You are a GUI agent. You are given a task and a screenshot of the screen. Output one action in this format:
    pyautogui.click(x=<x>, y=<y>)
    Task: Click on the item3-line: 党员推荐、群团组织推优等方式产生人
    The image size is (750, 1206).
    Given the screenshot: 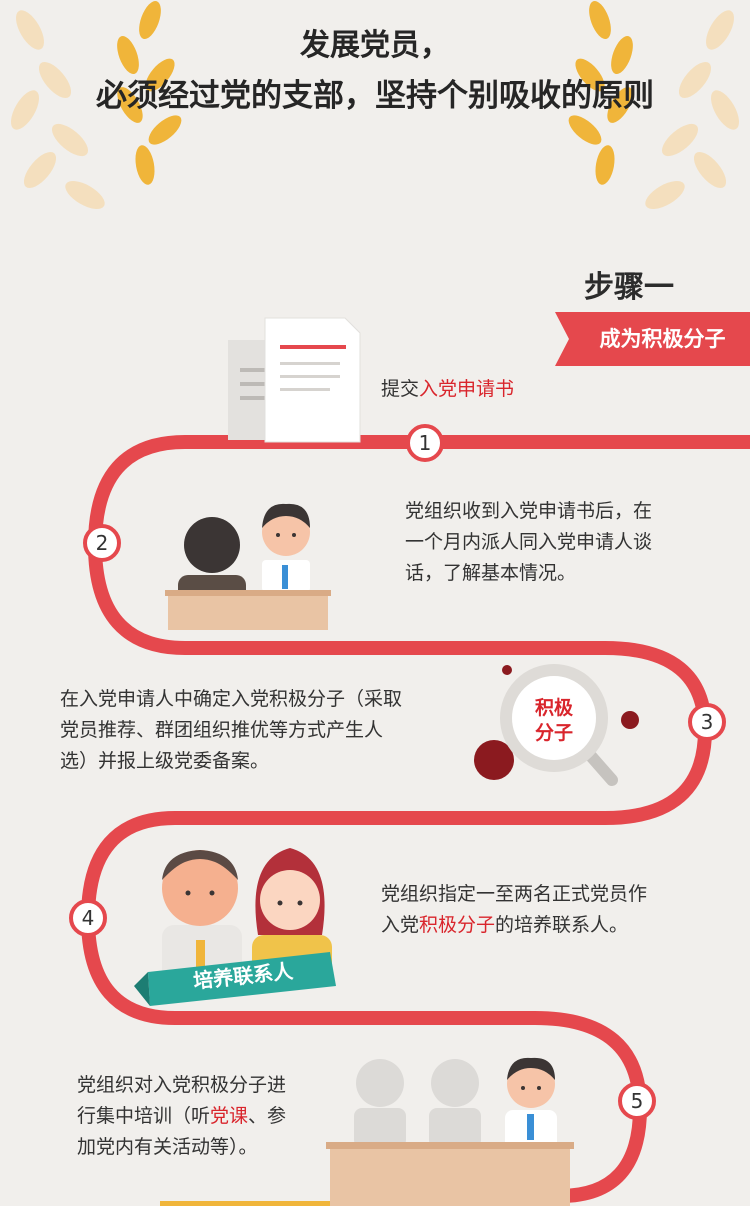 What is the action you would take?
    pyautogui.click(x=222, y=730)
    